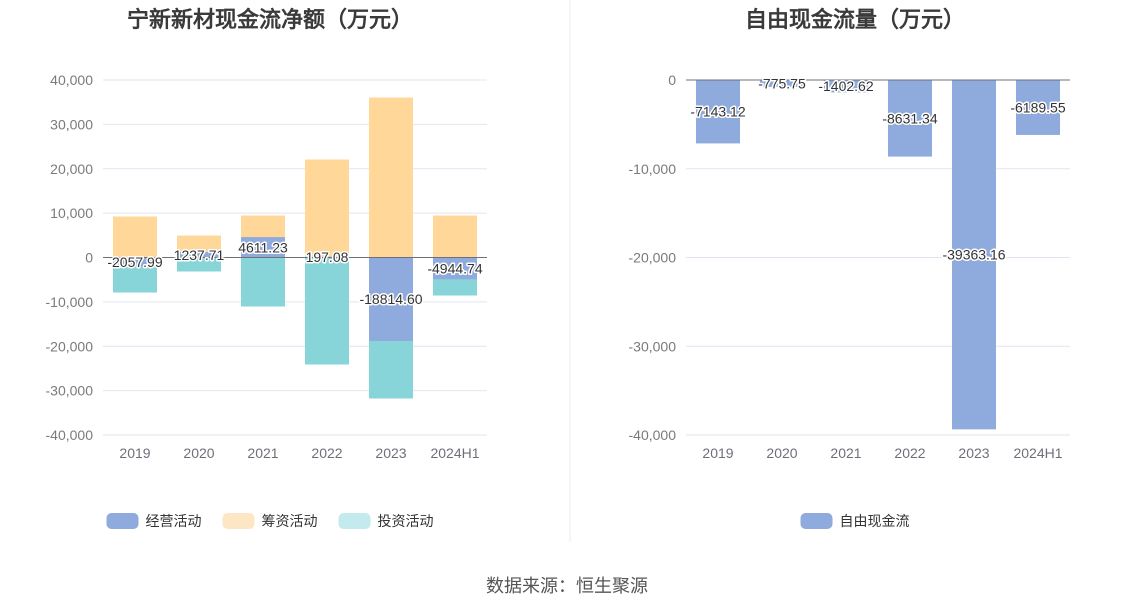 The height and width of the screenshot is (612, 1134). I want to click on data-label-free-cash-flow-2022: -8631.34, so click(909, 118).